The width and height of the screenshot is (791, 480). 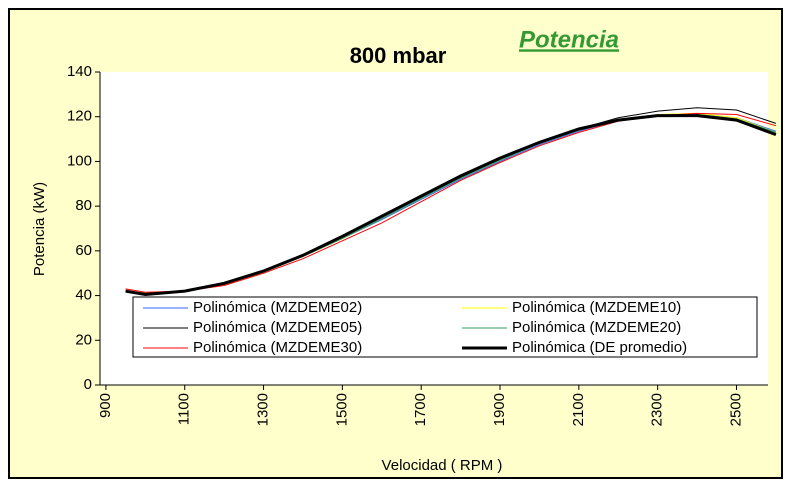 I want to click on y-tick-label: 0, so click(x=88, y=384).